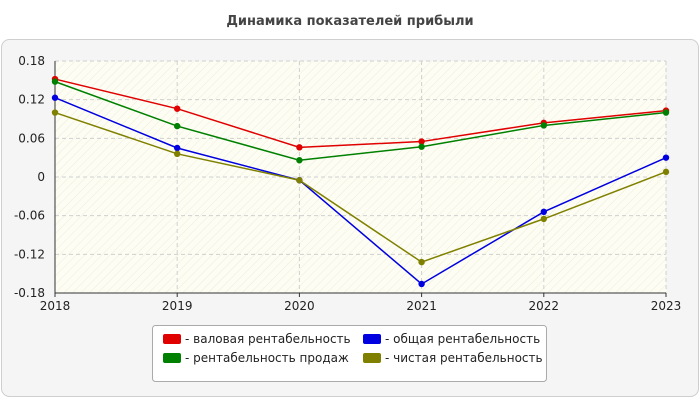 This screenshot has height=404, width=700. What do you see at coordinates (421, 306) in the screenshot?
I see `x-tick-label: 2021` at bounding box center [421, 306].